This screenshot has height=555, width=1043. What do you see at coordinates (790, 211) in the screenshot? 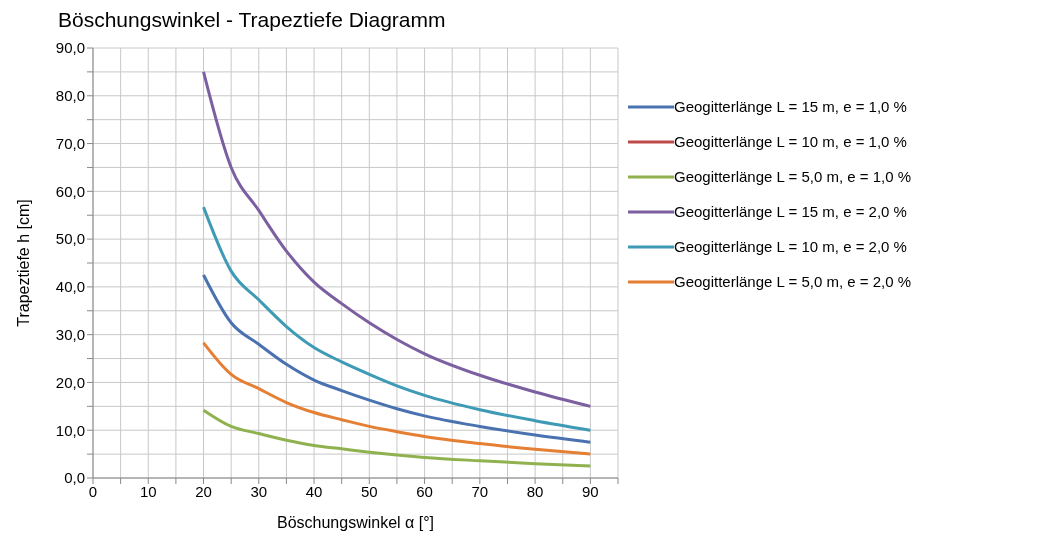
I see `legend-label: Geogitterlänge L = 15 m, e = 2,0 %` at bounding box center [790, 211].